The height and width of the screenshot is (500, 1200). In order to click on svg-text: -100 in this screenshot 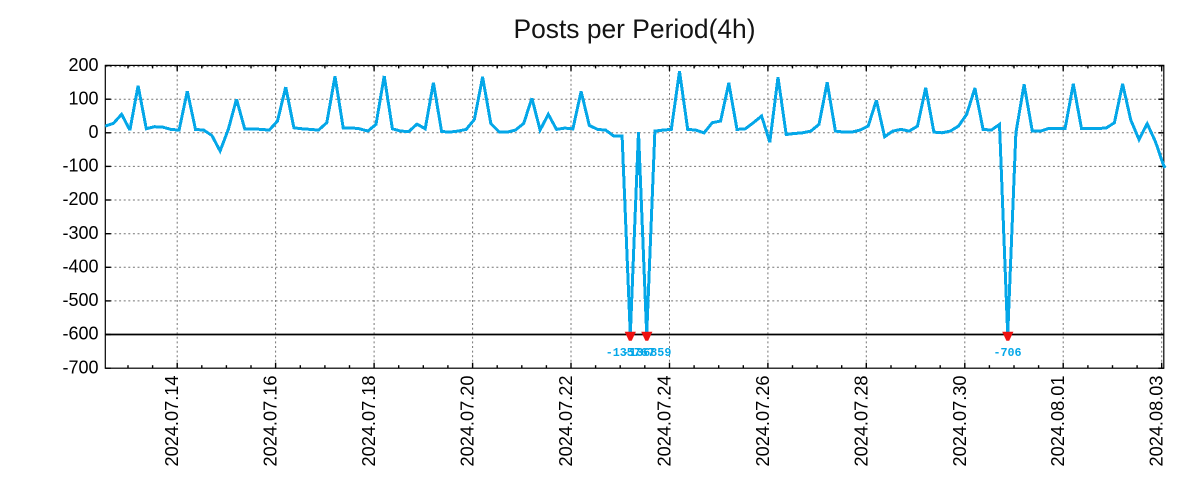, I will do `click(80, 166)`.